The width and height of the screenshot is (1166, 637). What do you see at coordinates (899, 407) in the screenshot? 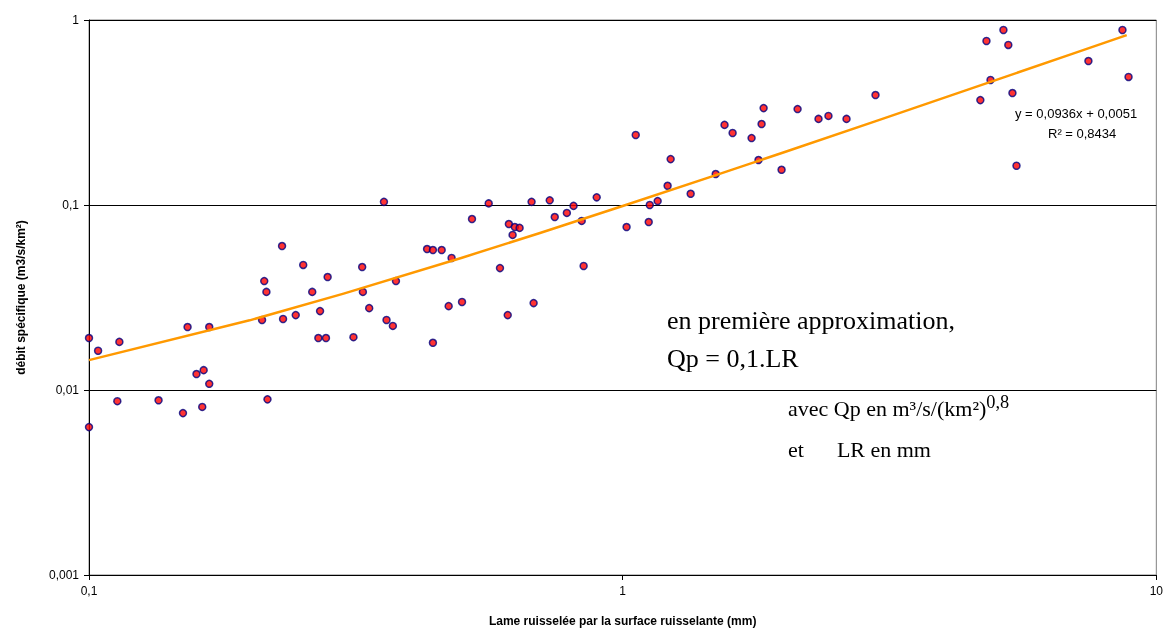
I see `annotation: avec Qp en m³/s/(km²)$^{0,8}$` at bounding box center [899, 407].